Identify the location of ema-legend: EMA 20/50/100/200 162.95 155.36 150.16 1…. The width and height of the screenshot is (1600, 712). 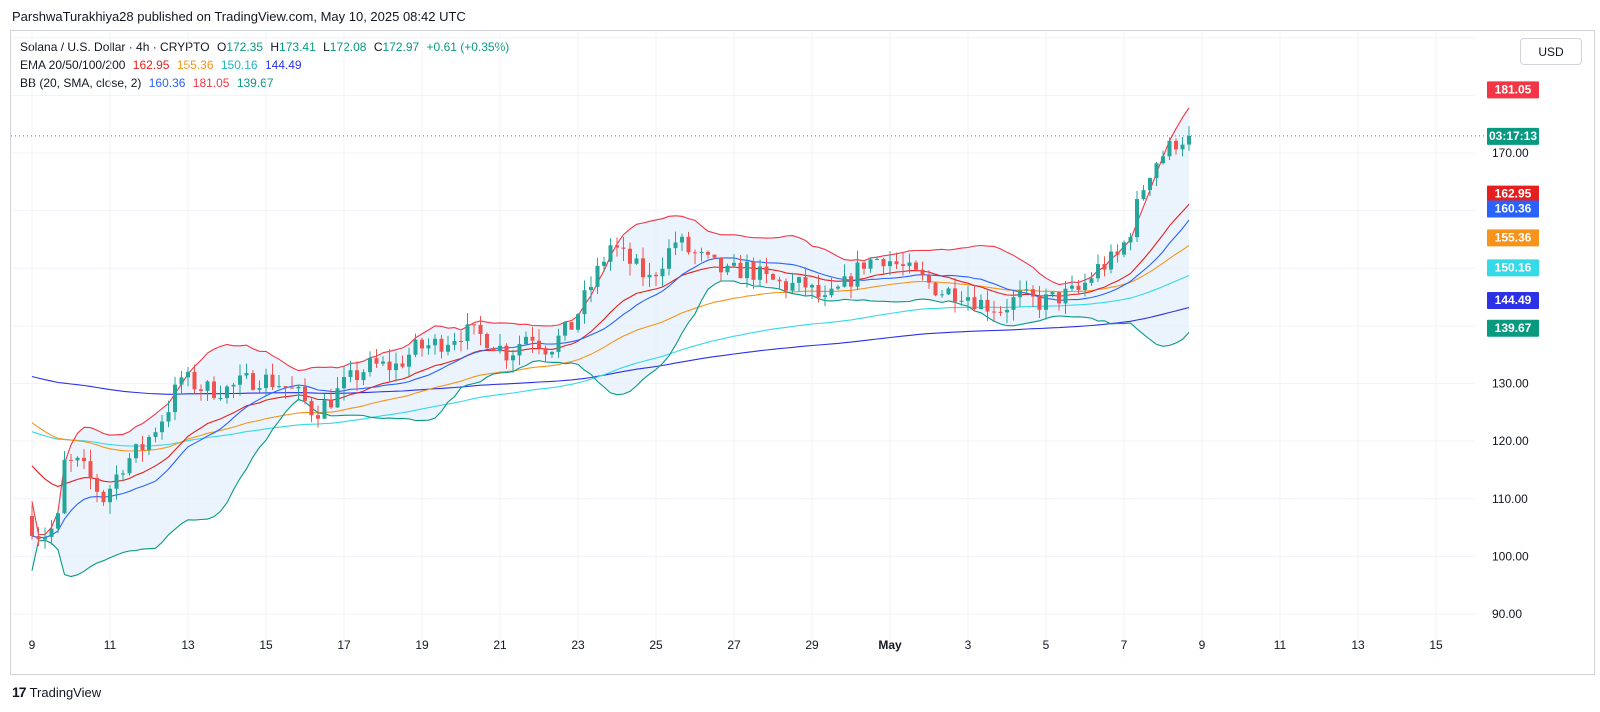
(163, 65).